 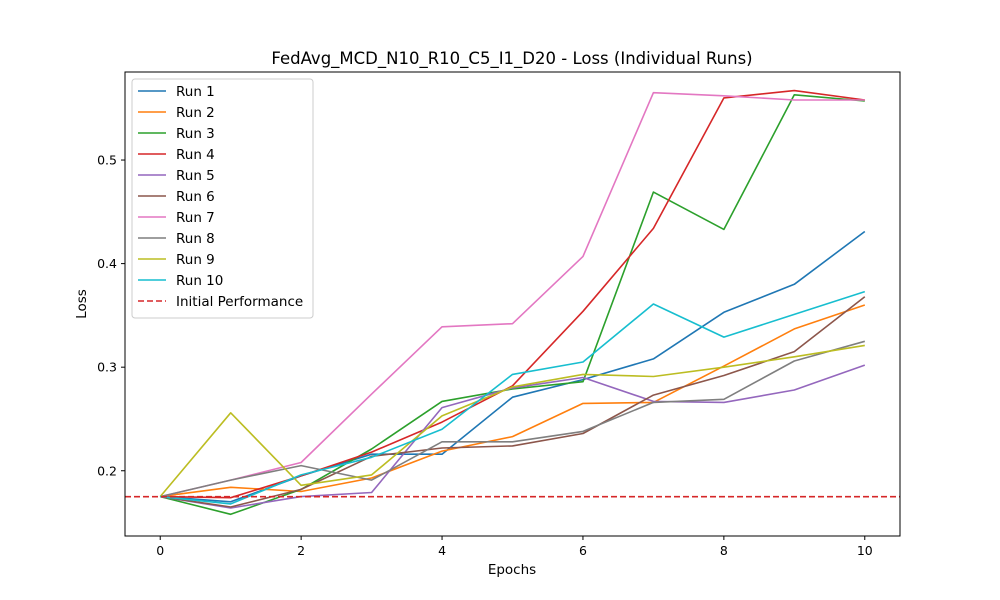 I want to click on legend-label: Run 6, so click(x=195, y=197).